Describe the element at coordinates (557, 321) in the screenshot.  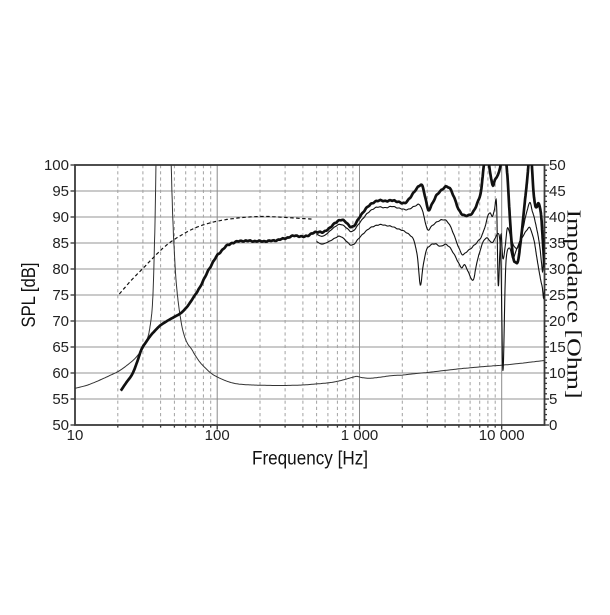
I see `svg-text: 20` at that location.